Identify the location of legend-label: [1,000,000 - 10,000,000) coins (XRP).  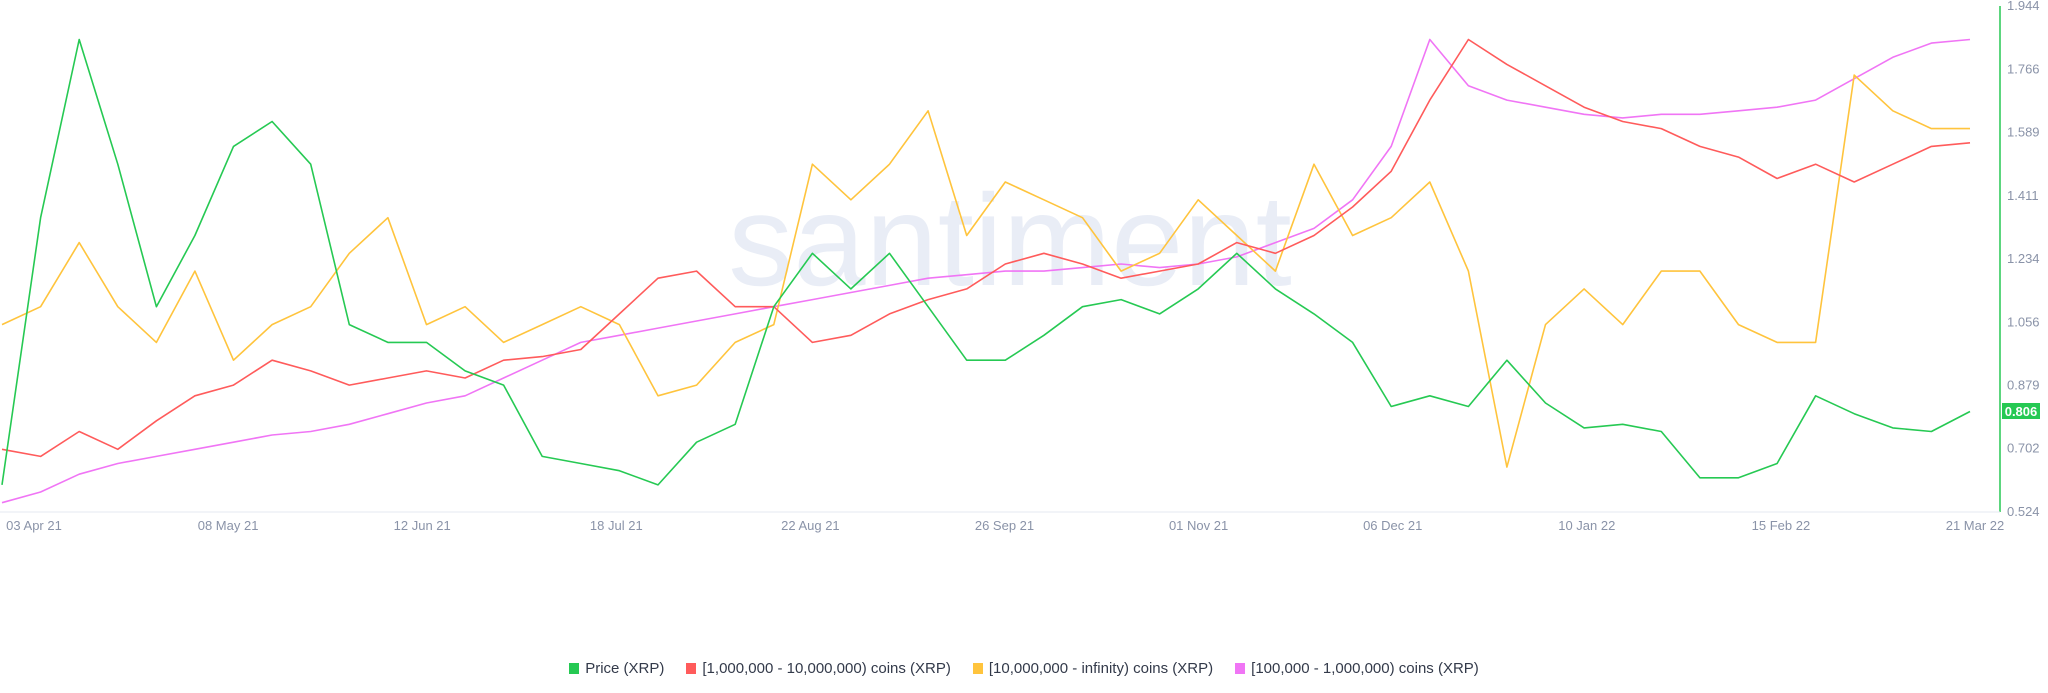
(826, 668).